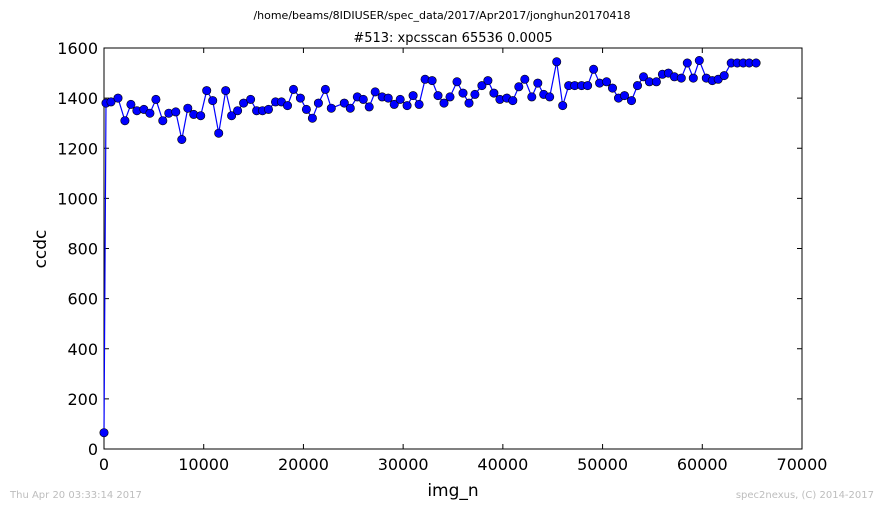 This screenshot has width=884, height=509. I want to click on chart-title: #513: xpcsscan 65536 0.0005, so click(452, 38).